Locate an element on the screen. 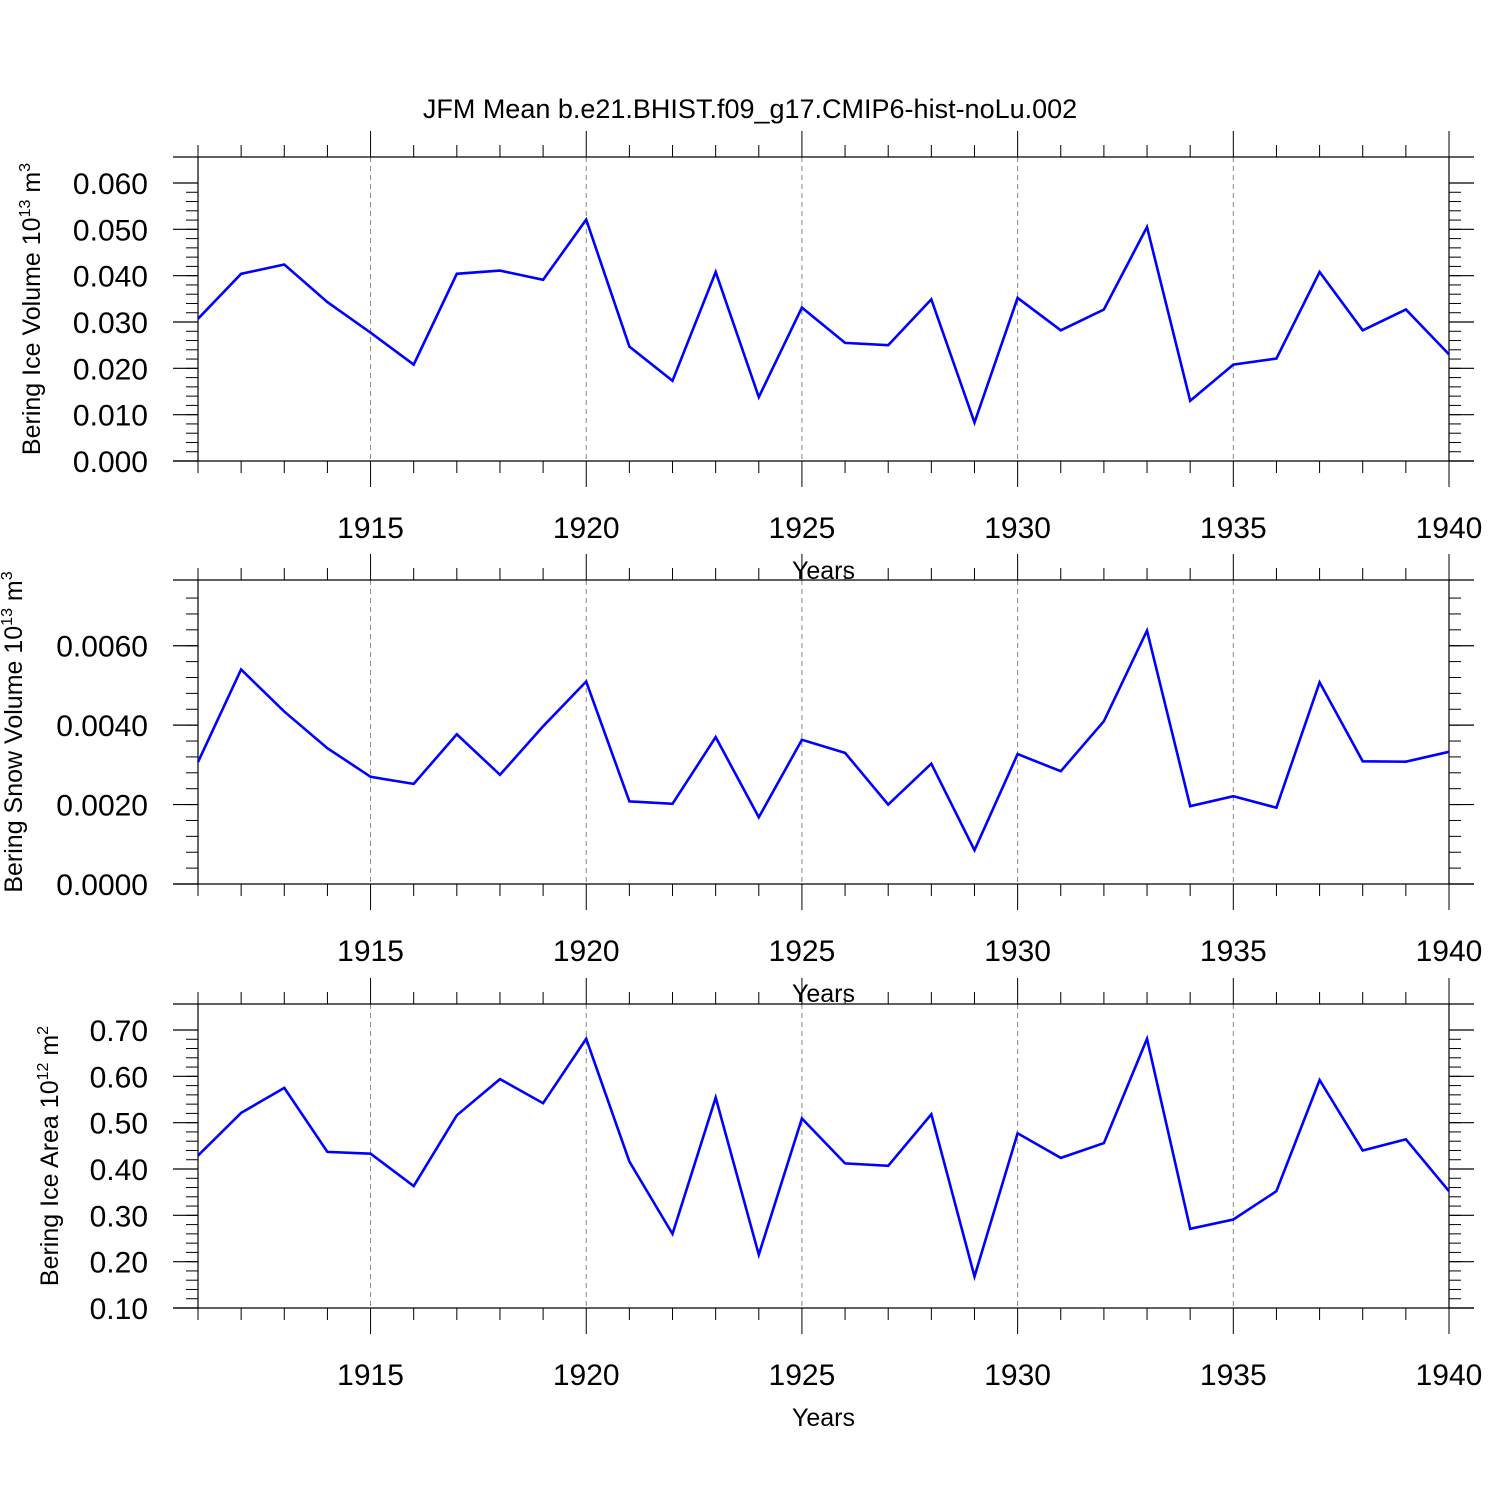  y-tick-label: 0.010 is located at coordinates (110, 416).